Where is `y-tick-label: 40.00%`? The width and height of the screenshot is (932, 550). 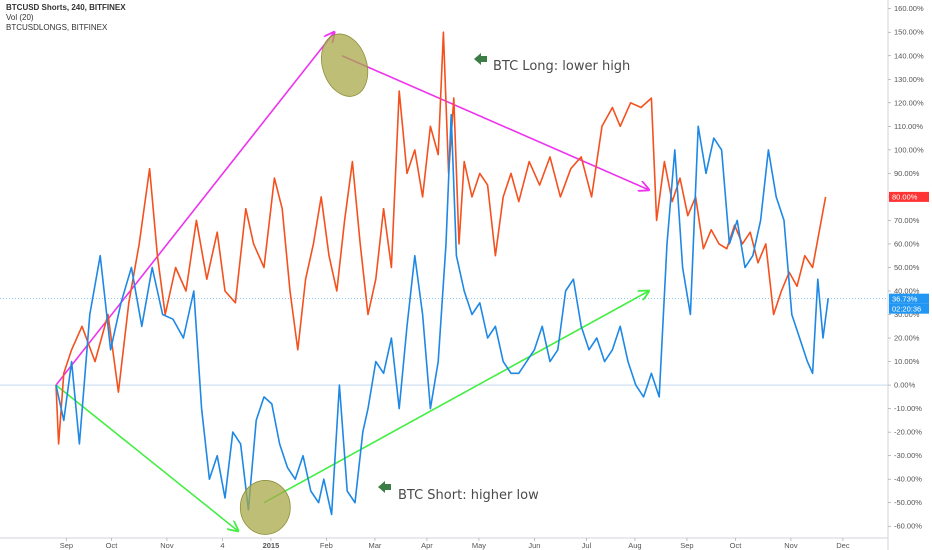
y-tick-label: 40.00% is located at coordinates (907, 290).